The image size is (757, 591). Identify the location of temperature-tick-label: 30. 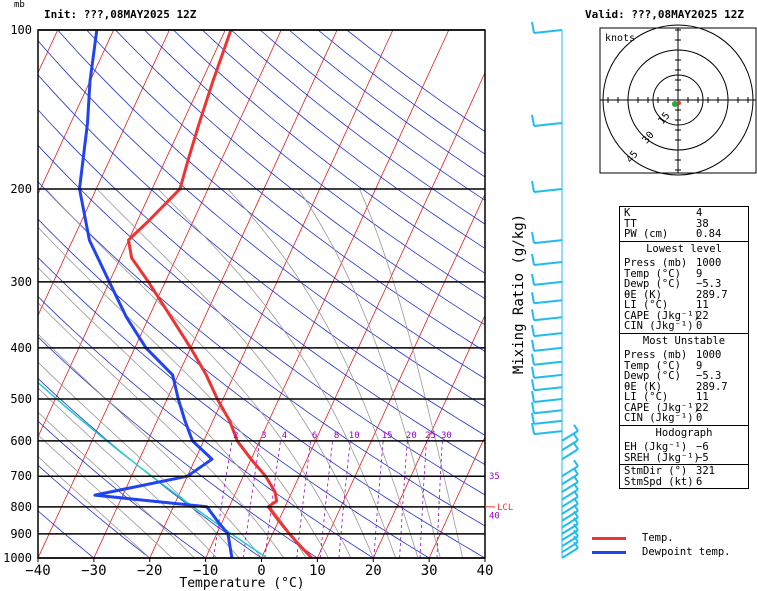
(429, 571).